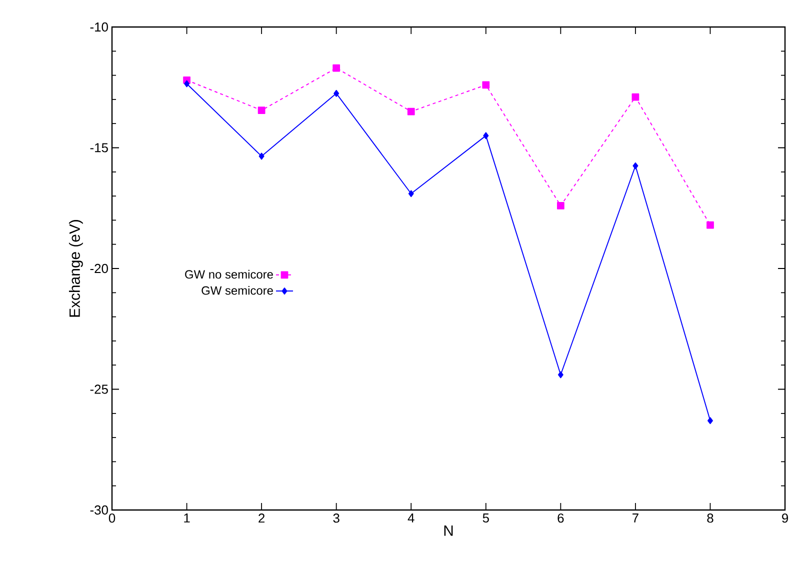  Describe the element at coordinates (710, 518) in the screenshot. I see `x-tick-label: 8` at that location.